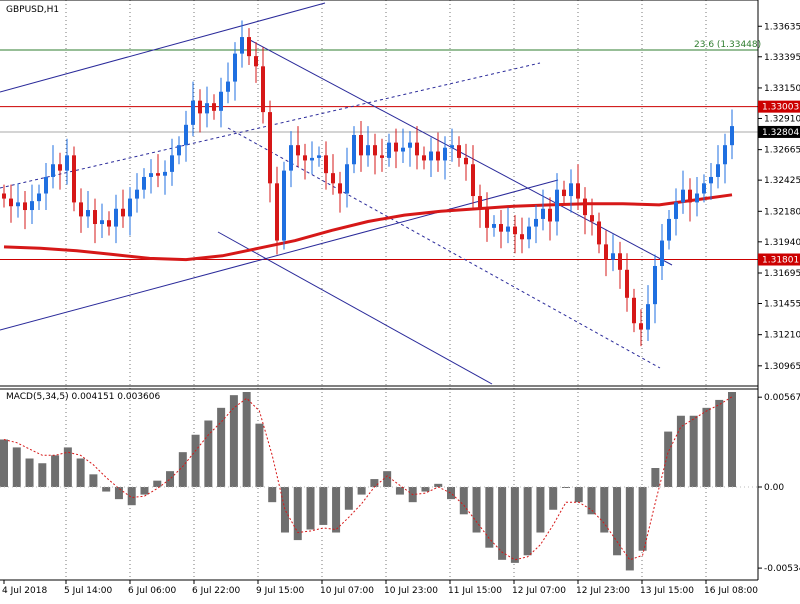  I want to click on price-tick-label: 1.32665, so click(782, 151).